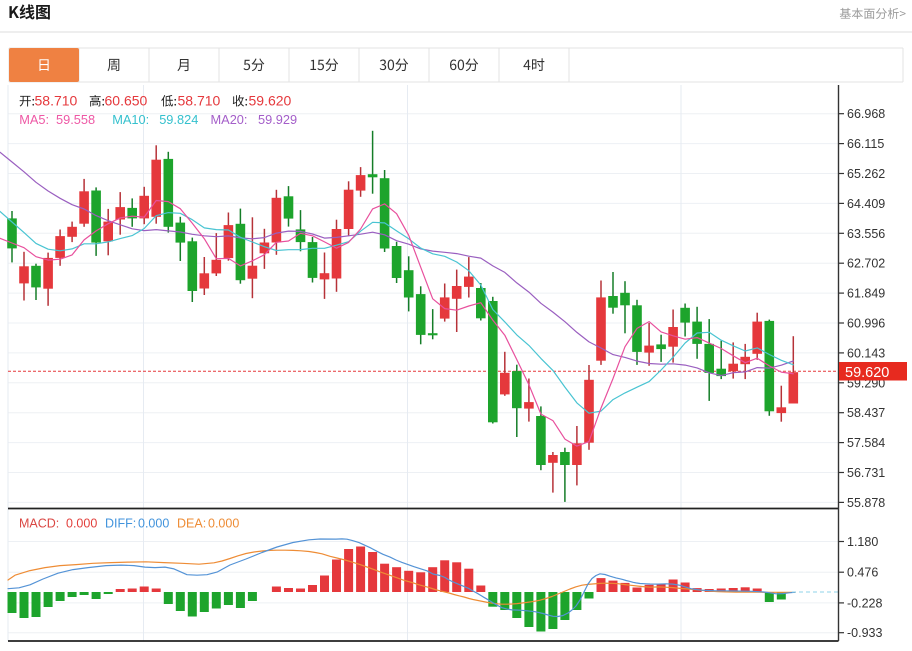  What do you see at coordinates (866, 264) in the screenshot?
I see `svg-text: 62.702` at bounding box center [866, 264].